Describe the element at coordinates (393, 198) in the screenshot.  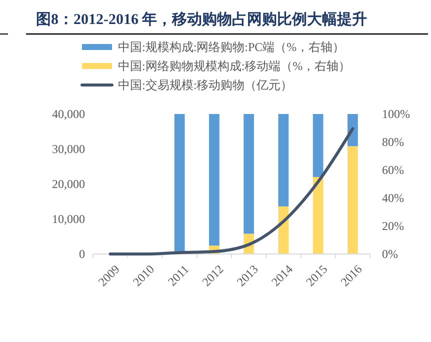
I see `y2-tick-label: 40%` at that location.